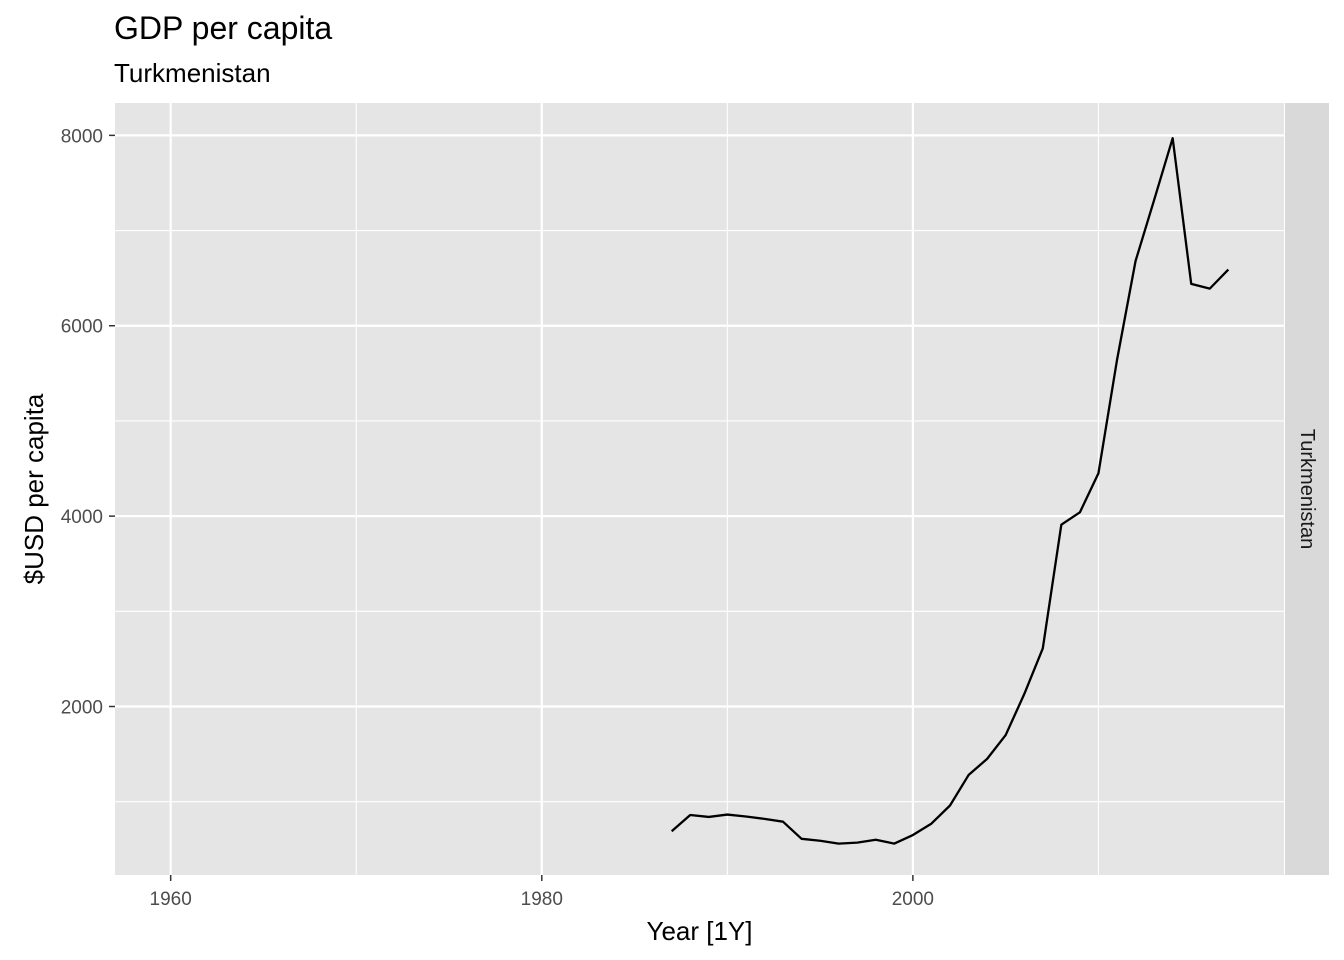  What do you see at coordinates (82, 327) in the screenshot?
I see `y-tick-label: 6000` at bounding box center [82, 327].